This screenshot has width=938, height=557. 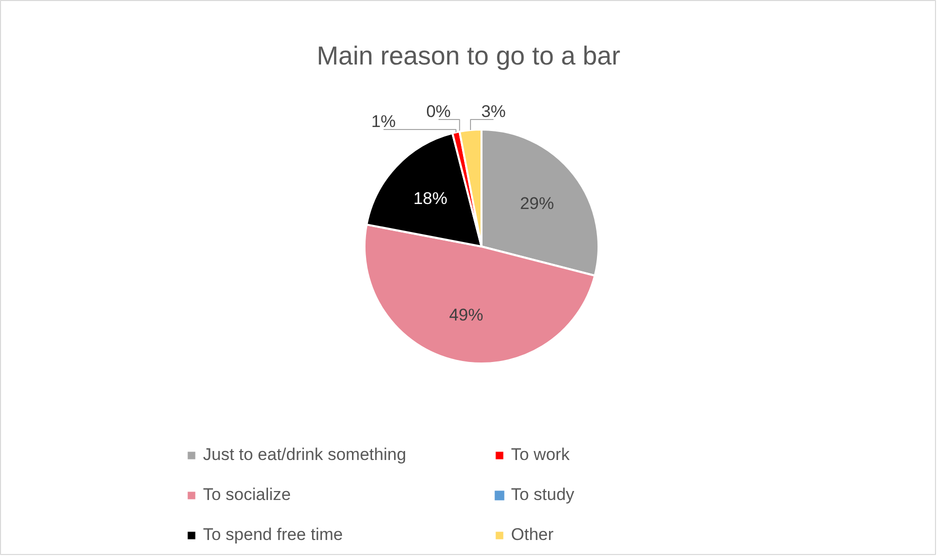 I want to click on legend-label: Other, so click(x=533, y=535).